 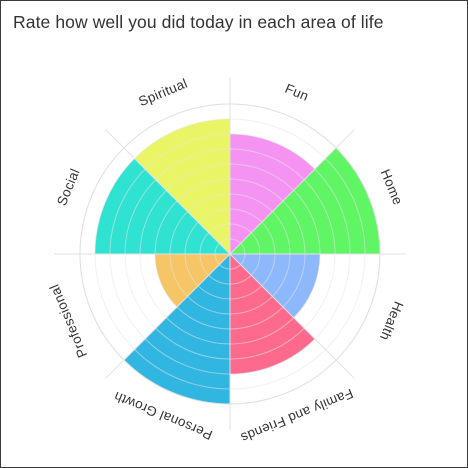 I want to click on sector-health, so click(x=275, y=286).